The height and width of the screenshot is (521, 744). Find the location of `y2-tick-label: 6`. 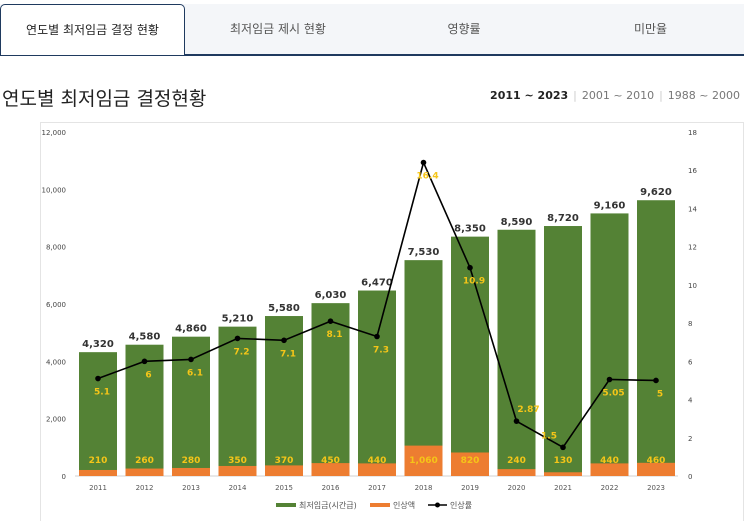

y2-tick-label: 6 is located at coordinates (690, 362).